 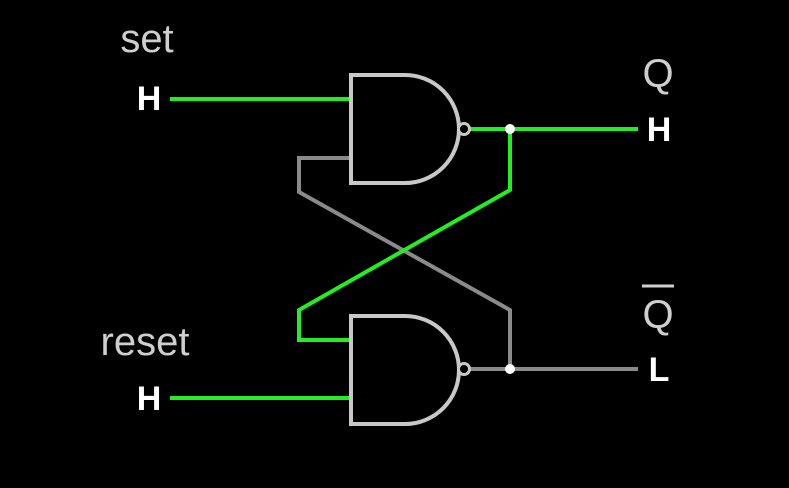 What do you see at coordinates (149, 99) in the screenshot?
I see `set-level: H` at bounding box center [149, 99].